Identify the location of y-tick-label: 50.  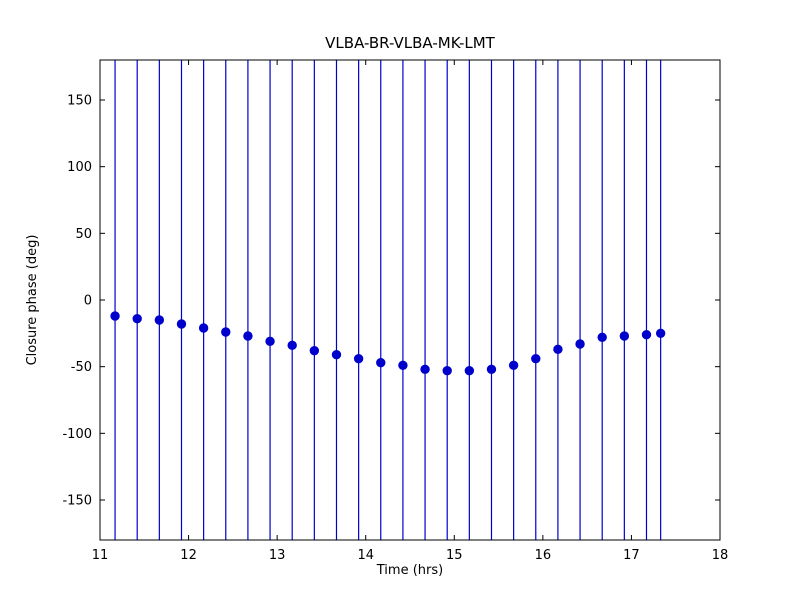
(83, 234).